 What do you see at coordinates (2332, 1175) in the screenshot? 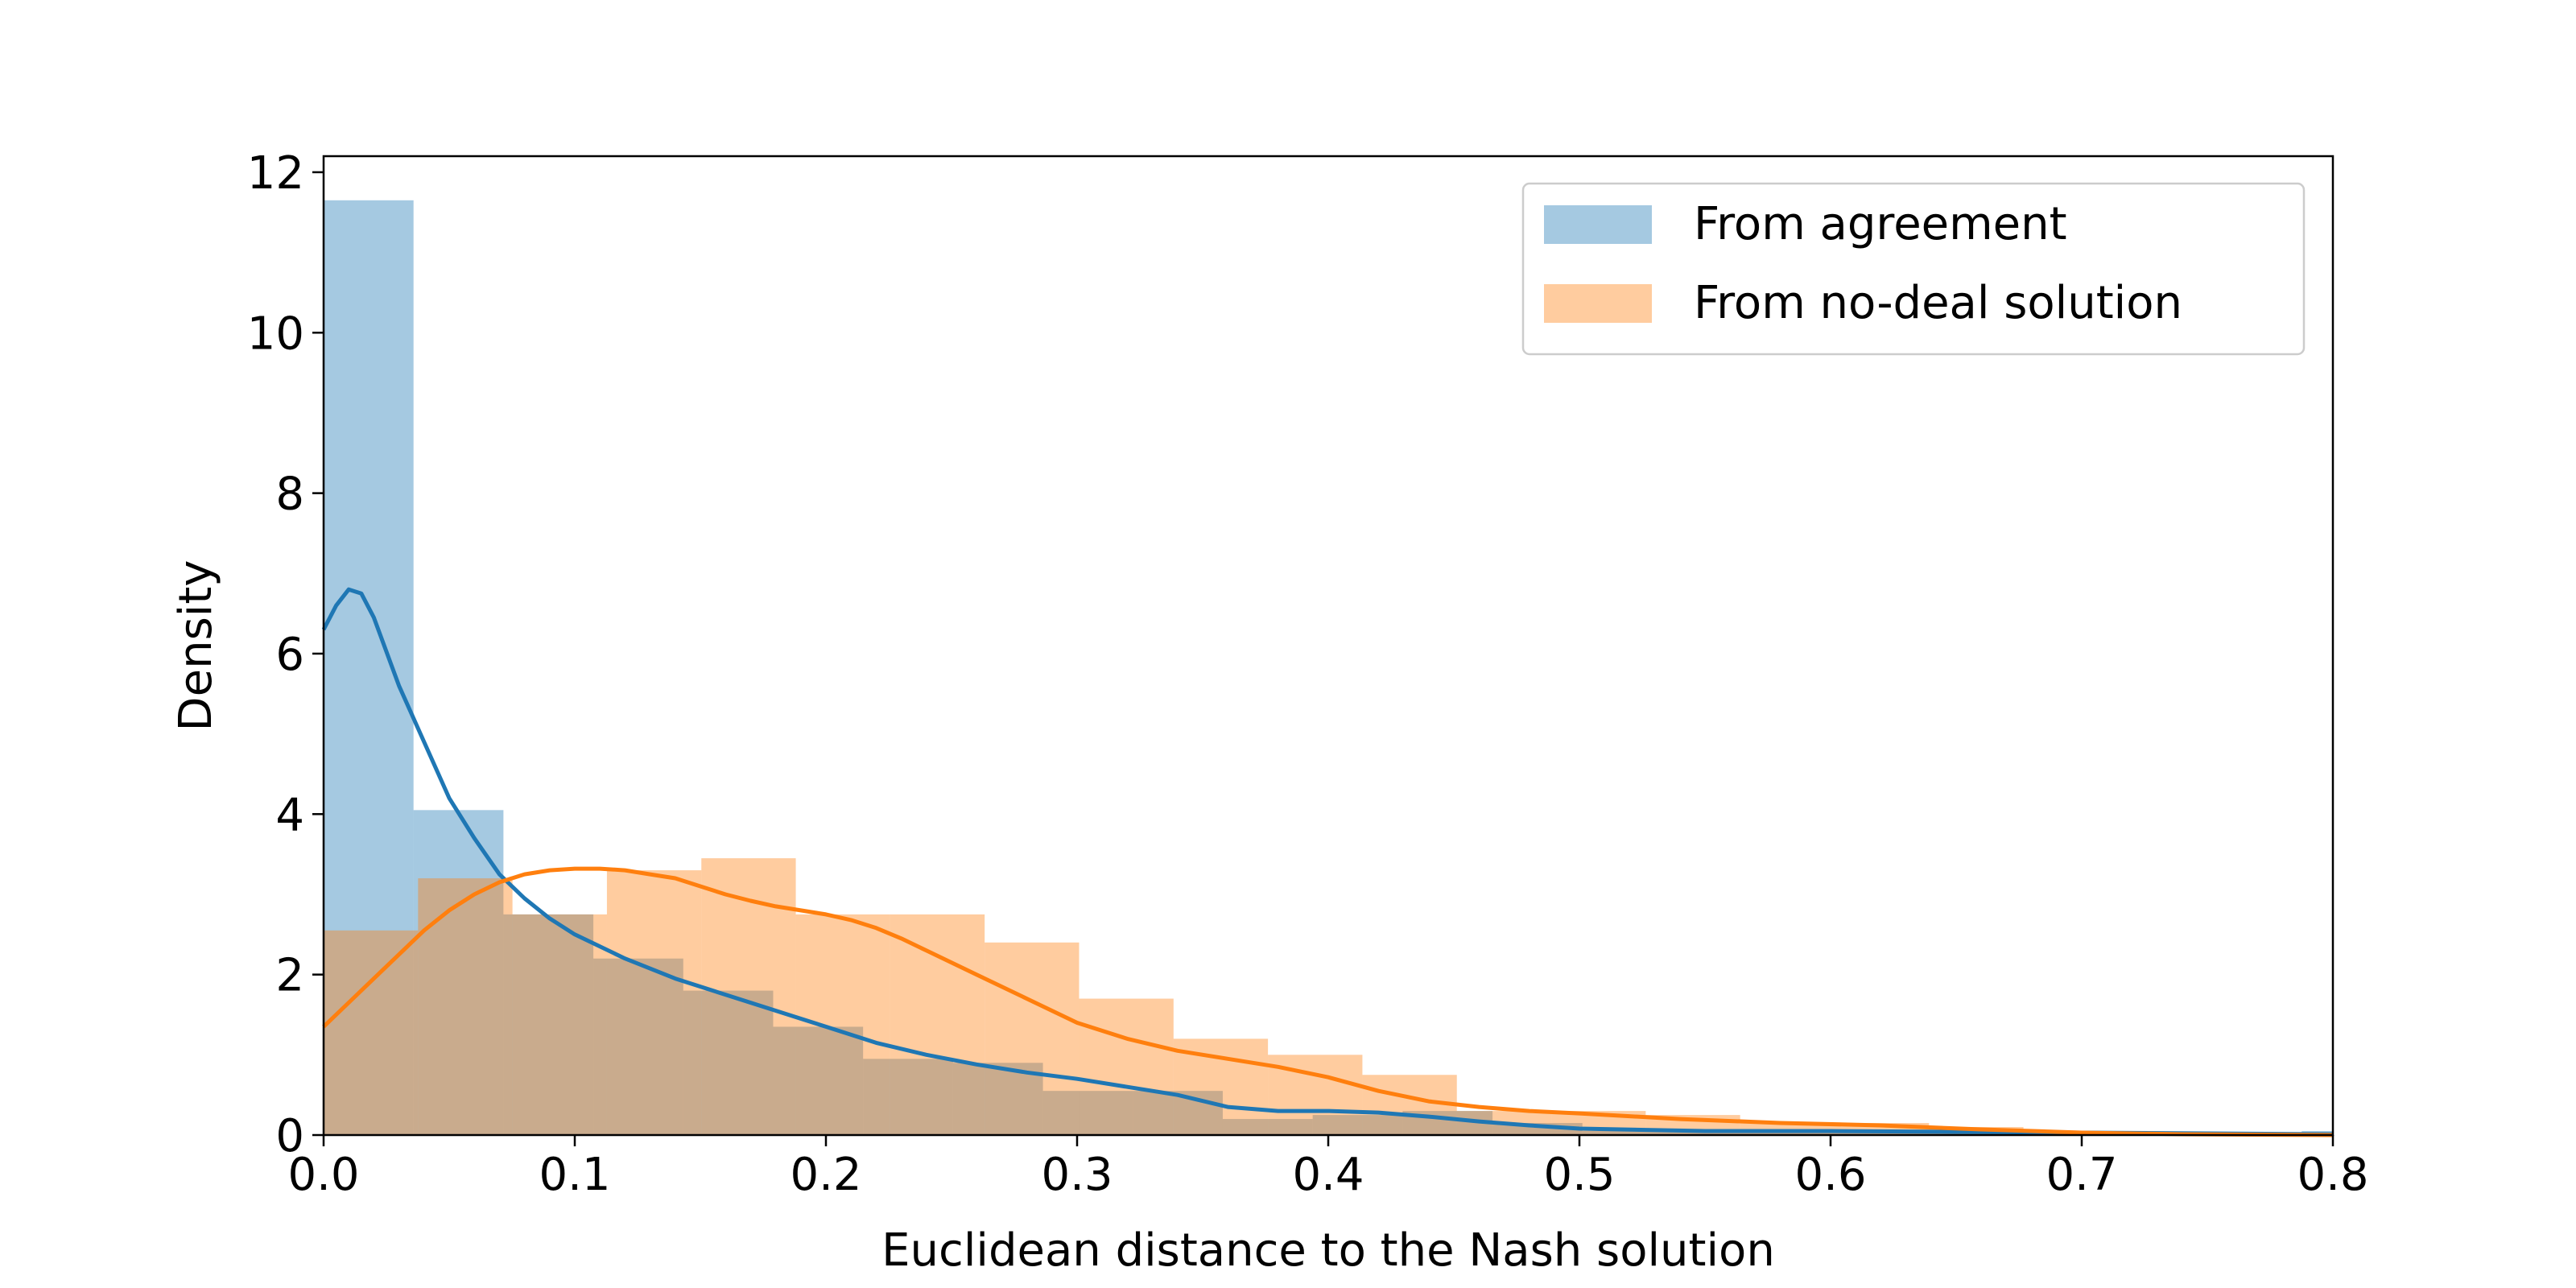
I see `x-tick-label: 0.8` at bounding box center [2332, 1175].